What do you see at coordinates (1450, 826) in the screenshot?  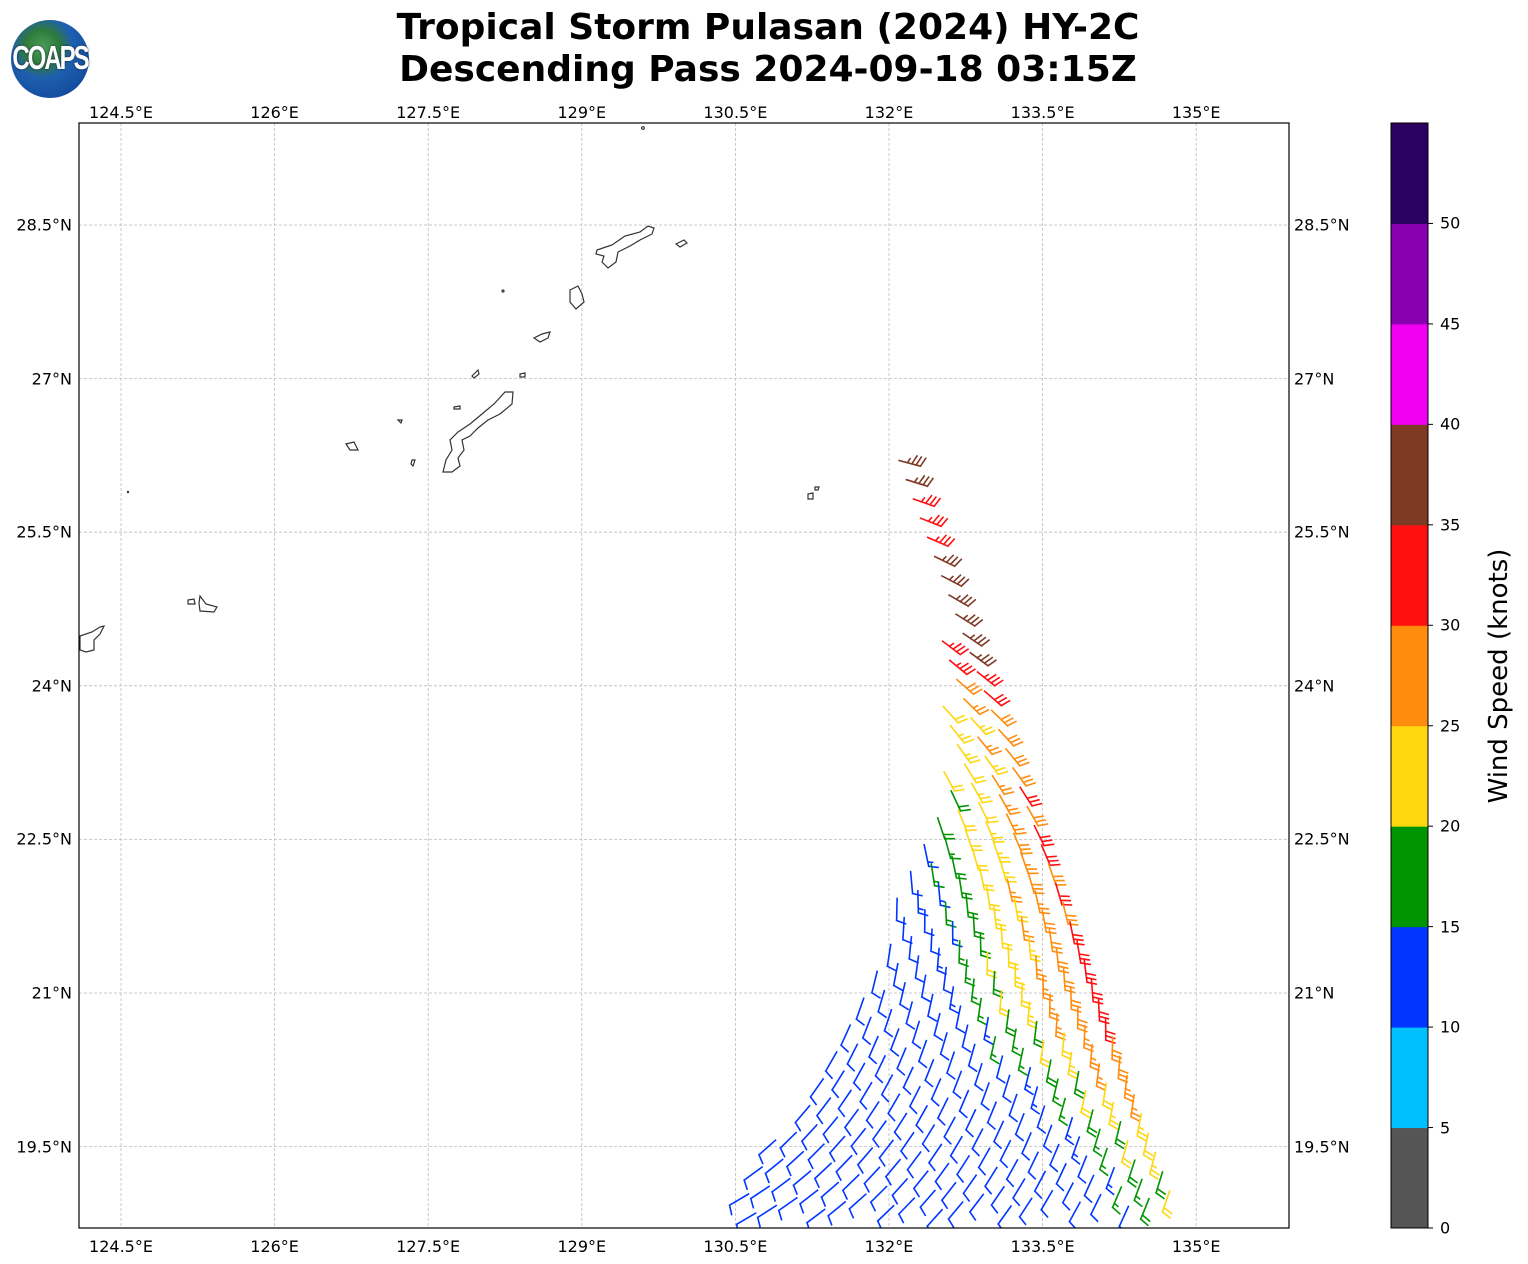 I see `colorbar-tick-label: 20` at bounding box center [1450, 826].